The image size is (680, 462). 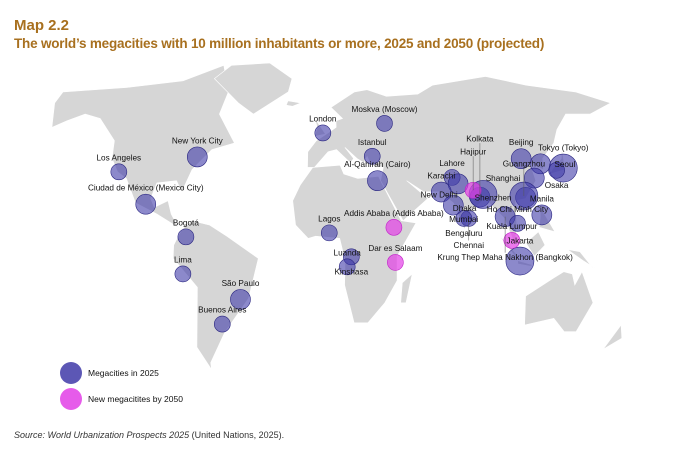 I want to click on city-label: Dhaka, so click(x=465, y=208).